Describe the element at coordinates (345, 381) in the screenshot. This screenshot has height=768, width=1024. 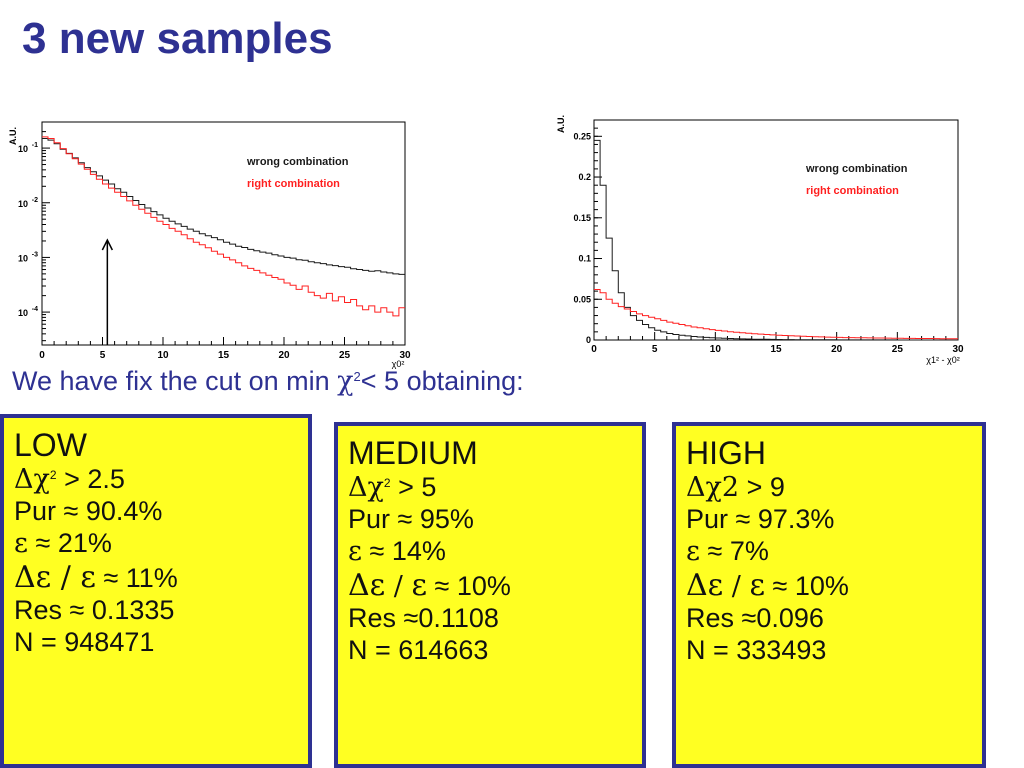
I see `cut-statement-chi: χ` at that location.